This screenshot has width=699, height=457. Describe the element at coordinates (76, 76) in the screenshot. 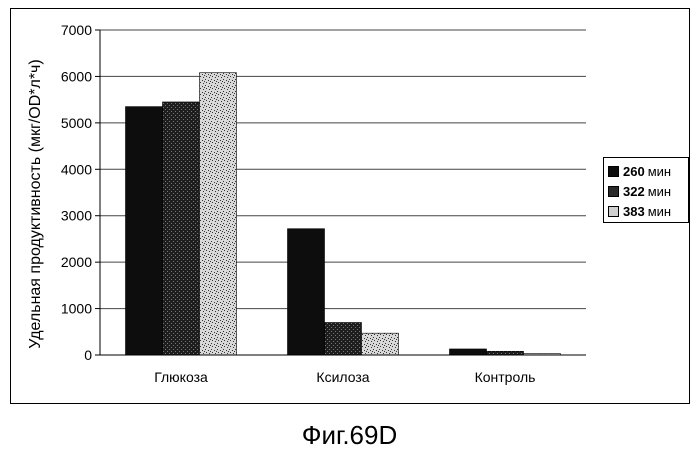

I see `y-tick-label: 6000` at that location.